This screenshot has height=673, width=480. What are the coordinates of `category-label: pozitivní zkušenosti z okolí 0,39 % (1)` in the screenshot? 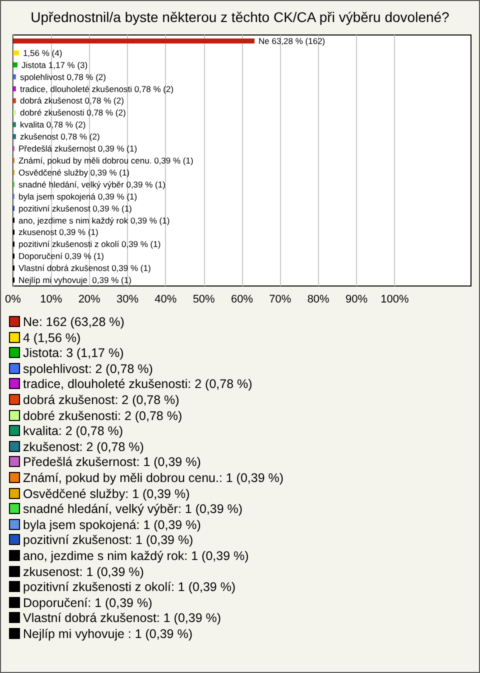 It's located at (89, 244).